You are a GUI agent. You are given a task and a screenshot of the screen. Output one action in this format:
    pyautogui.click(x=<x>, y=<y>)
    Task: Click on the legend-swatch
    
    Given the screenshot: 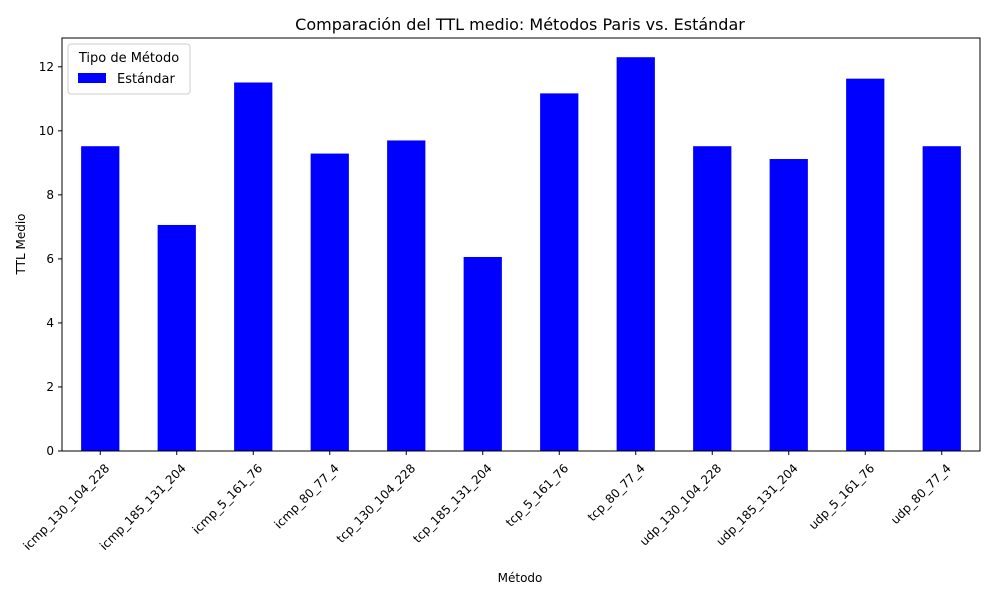 What is the action you would take?
    pyautogui.click(x=92, y=78)
    